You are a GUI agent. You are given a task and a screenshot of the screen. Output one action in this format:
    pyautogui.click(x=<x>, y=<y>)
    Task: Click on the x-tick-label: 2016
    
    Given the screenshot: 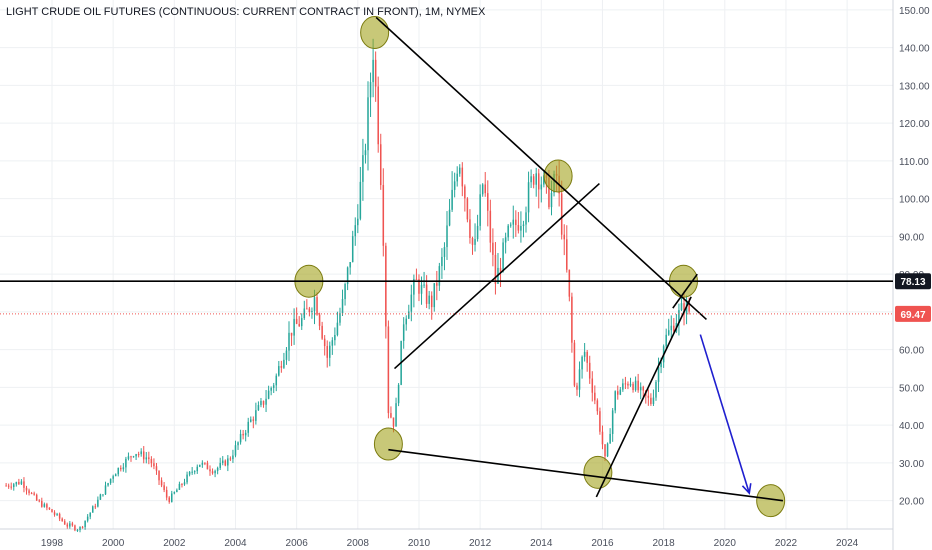 What is the action you would take?
    pyautogui.click(x=602, y=543)
    